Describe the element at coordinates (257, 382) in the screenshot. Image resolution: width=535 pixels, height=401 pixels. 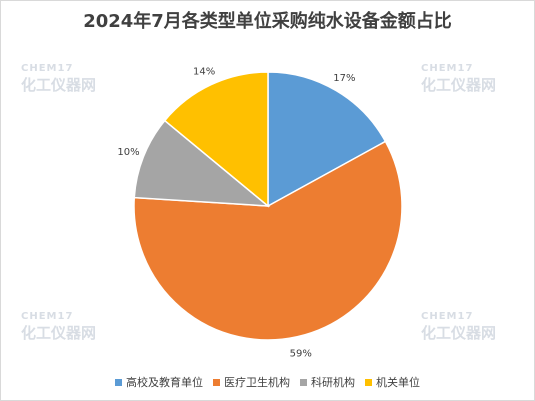
I see `legend-label: 医疗卫生机构` at that location.